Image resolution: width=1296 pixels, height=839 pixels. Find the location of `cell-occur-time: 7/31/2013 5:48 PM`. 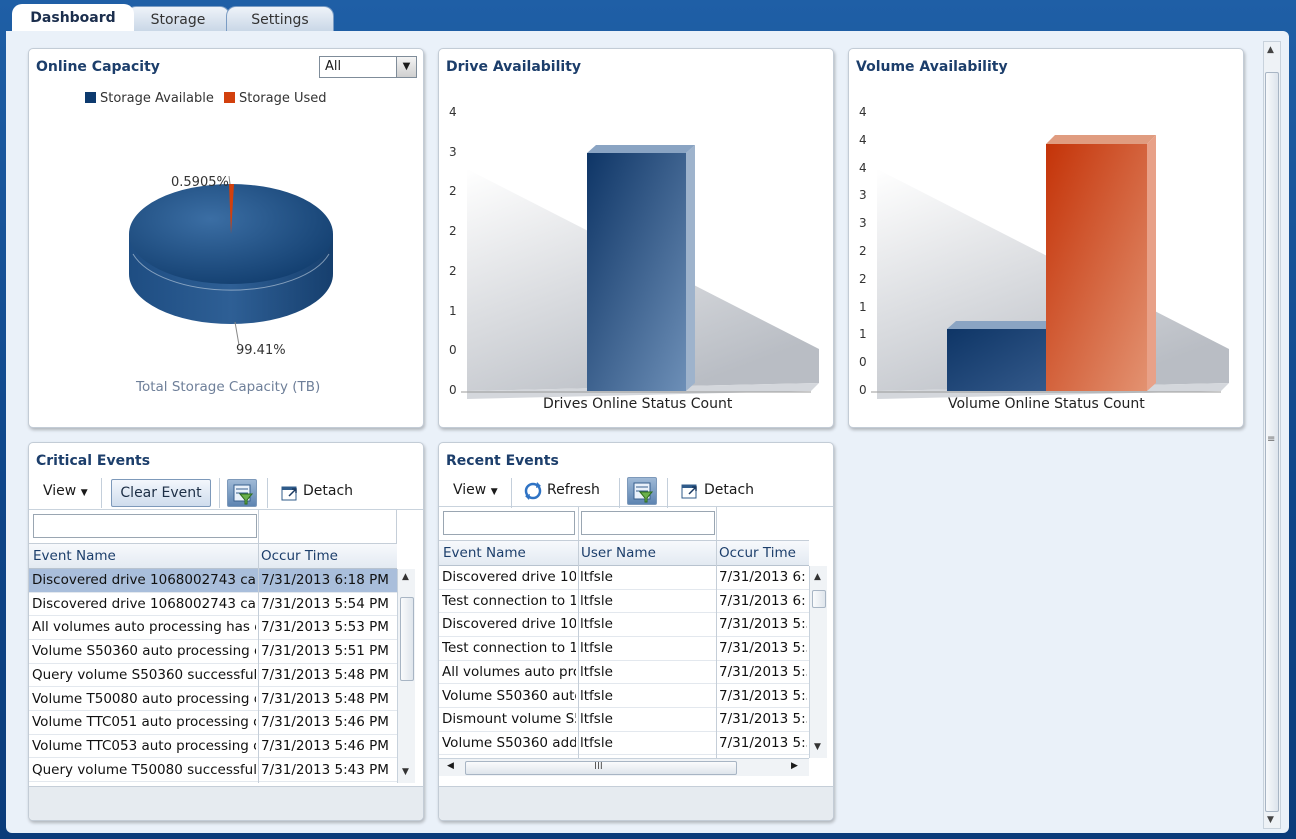

cell-occur-time: 7/31/2013 5:48 PM is located at coordinates (325, 674).